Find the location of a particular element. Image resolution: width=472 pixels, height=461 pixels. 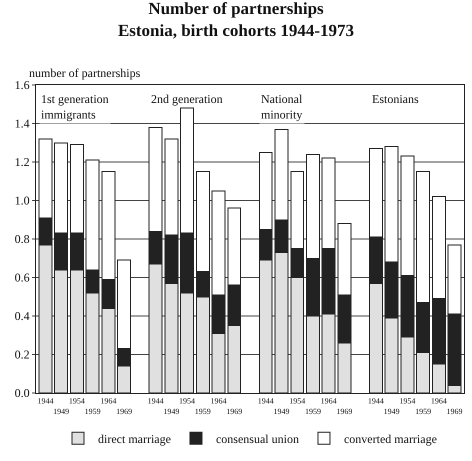

legend-label: converted marriage is located at coordinates (390, 439).